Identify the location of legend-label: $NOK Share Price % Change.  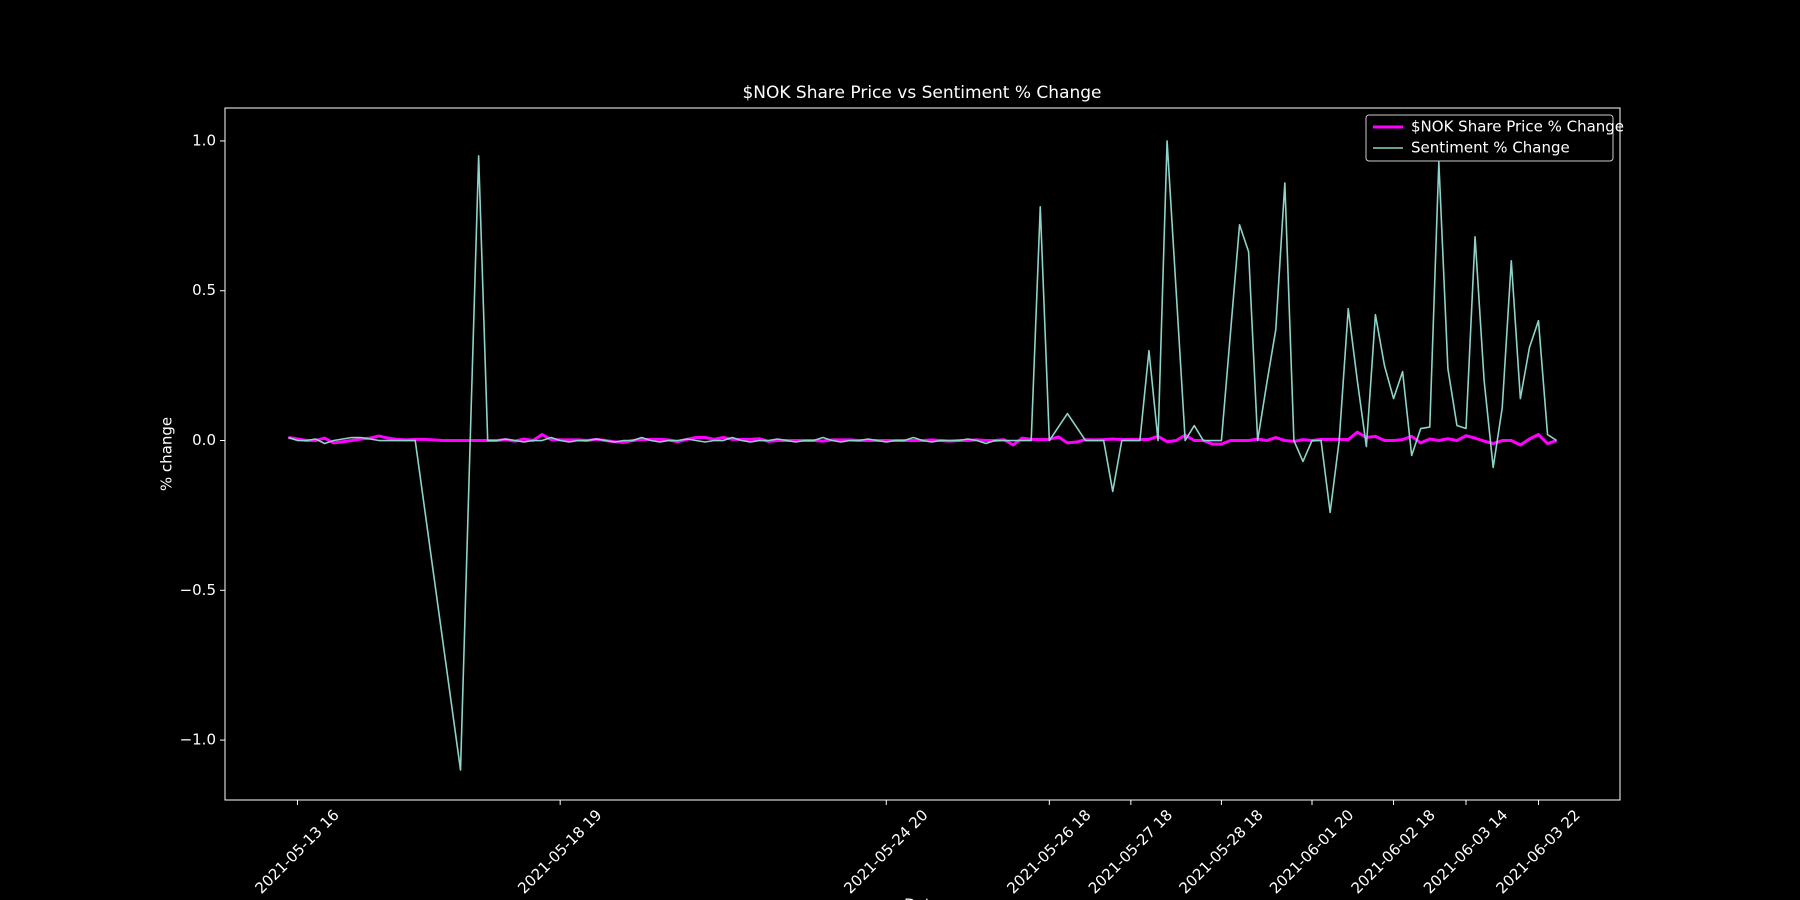
(1517, 127).